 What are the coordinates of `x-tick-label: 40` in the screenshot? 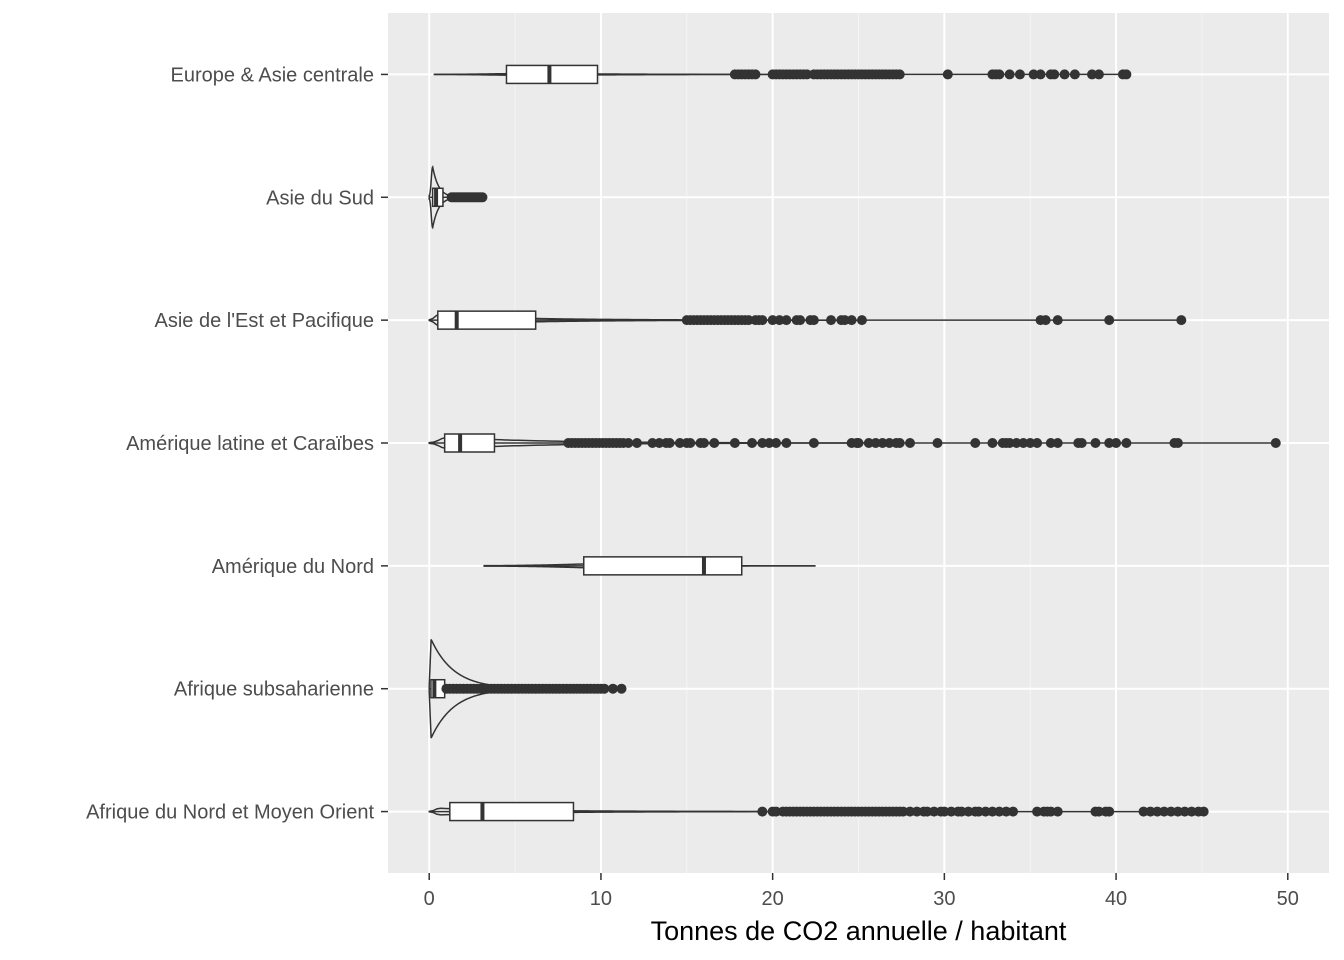 It's located at (1116, 899).